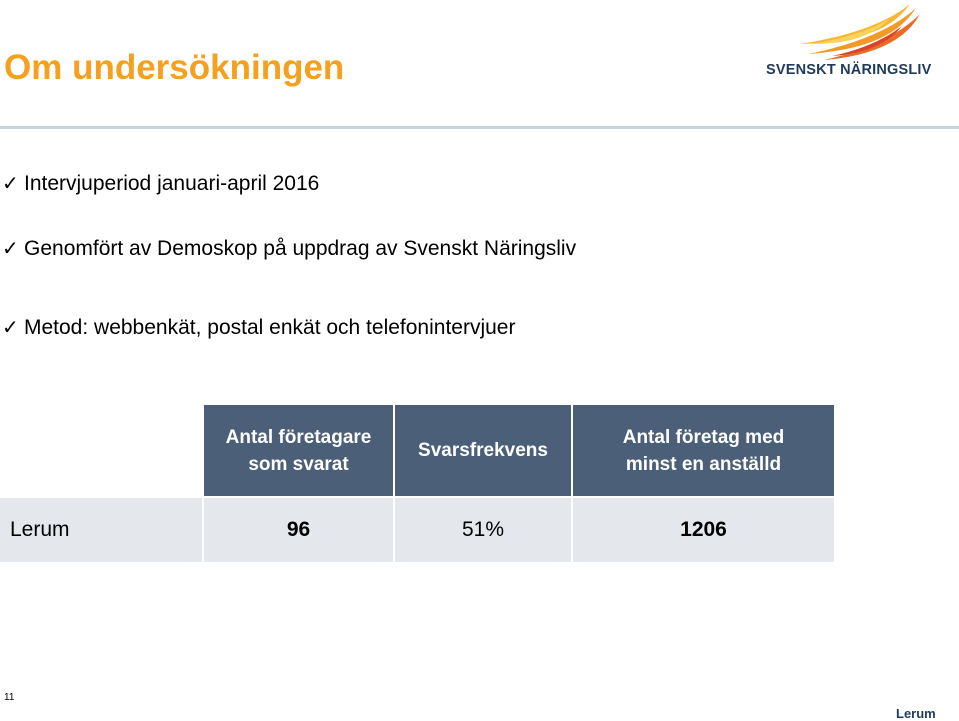 This screenshot has width=959, height=721. I want to click on row-respondents: 96, so click(299, 529).